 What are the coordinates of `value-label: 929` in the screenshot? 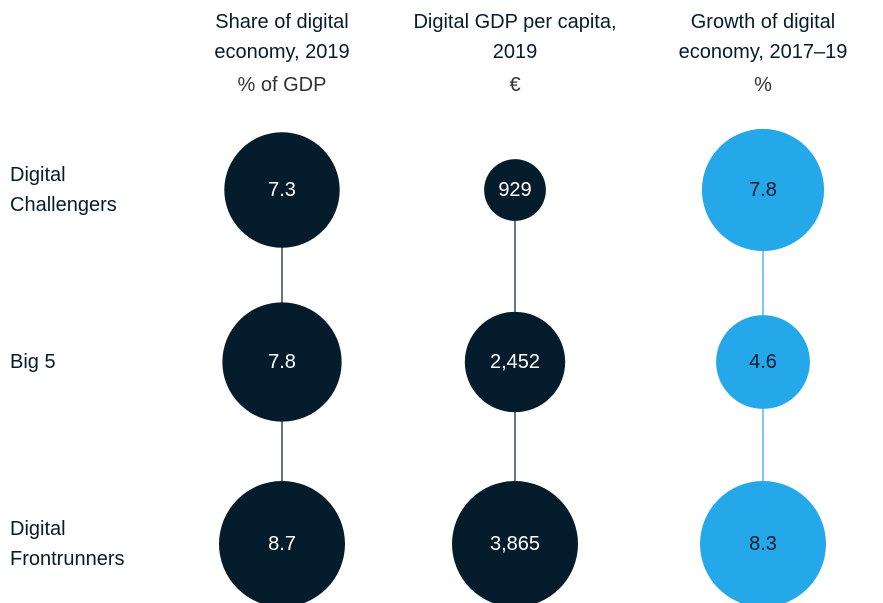 It's located at (514, 190).